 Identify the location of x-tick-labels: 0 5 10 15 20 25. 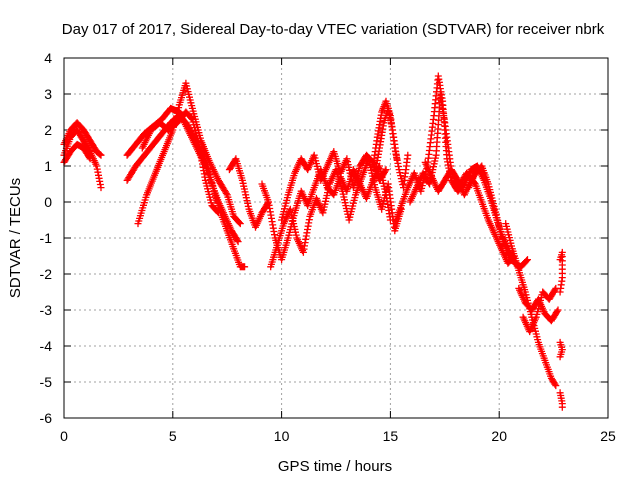
(338, 436).